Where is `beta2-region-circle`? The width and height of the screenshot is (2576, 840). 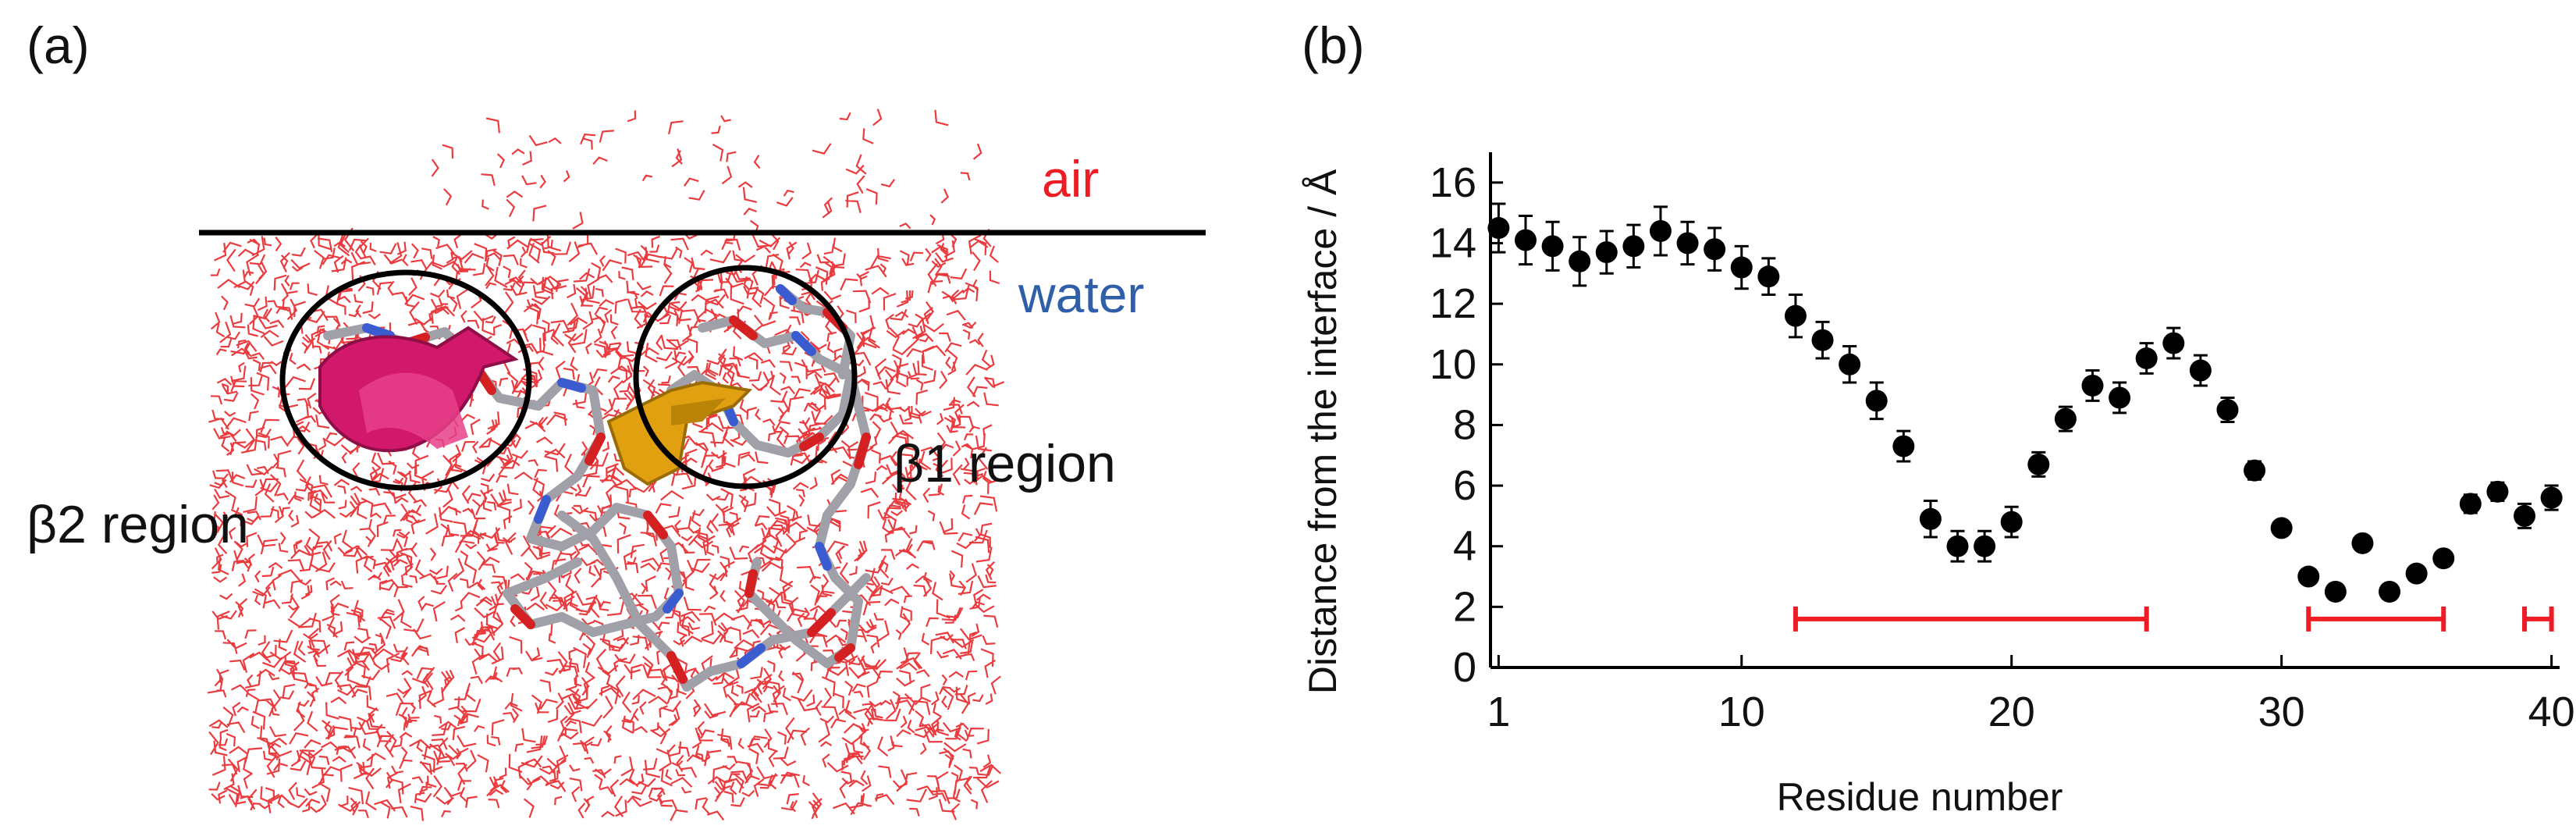
beta2-region-circle is located at coordinates (406, 380).